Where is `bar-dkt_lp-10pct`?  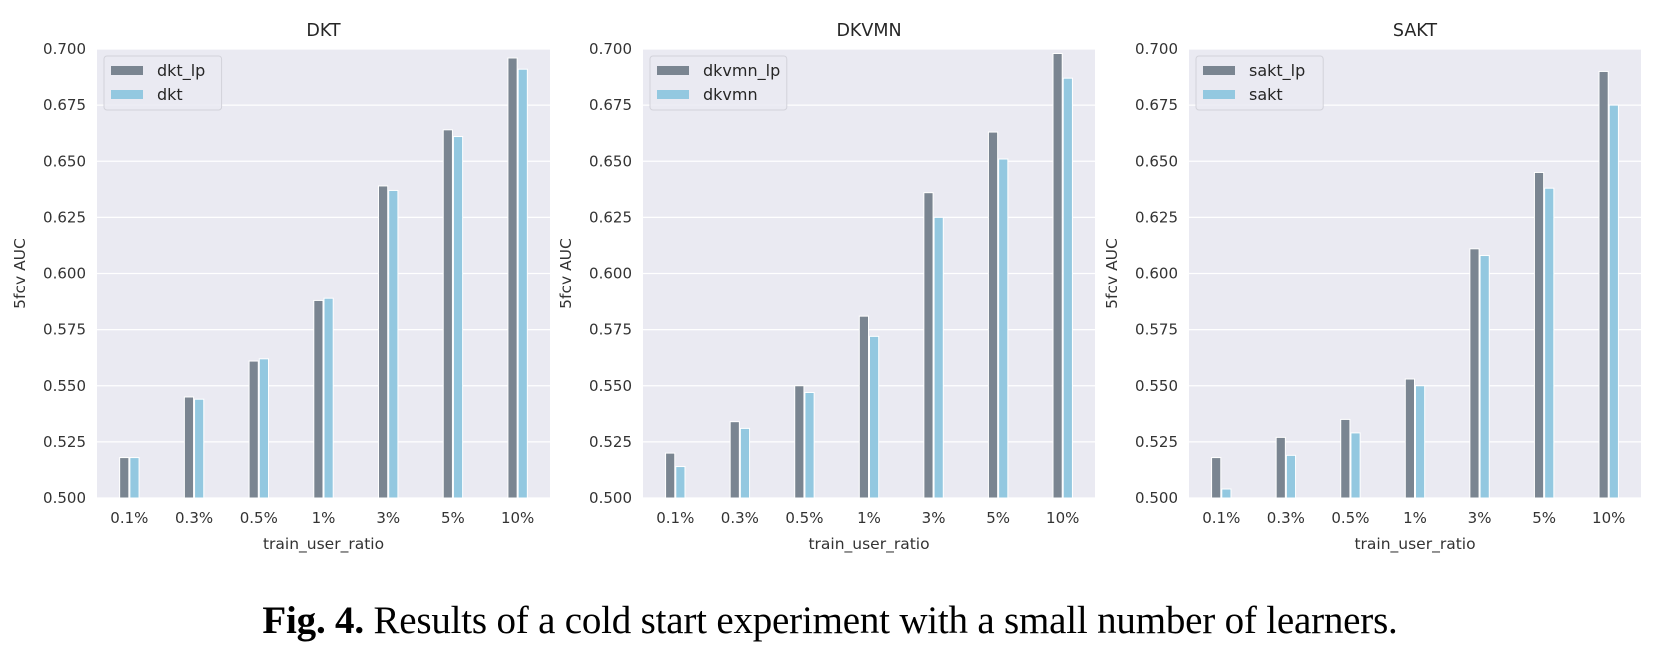 bar-dkt_lp-10pct is located at coordinates (512, 278).